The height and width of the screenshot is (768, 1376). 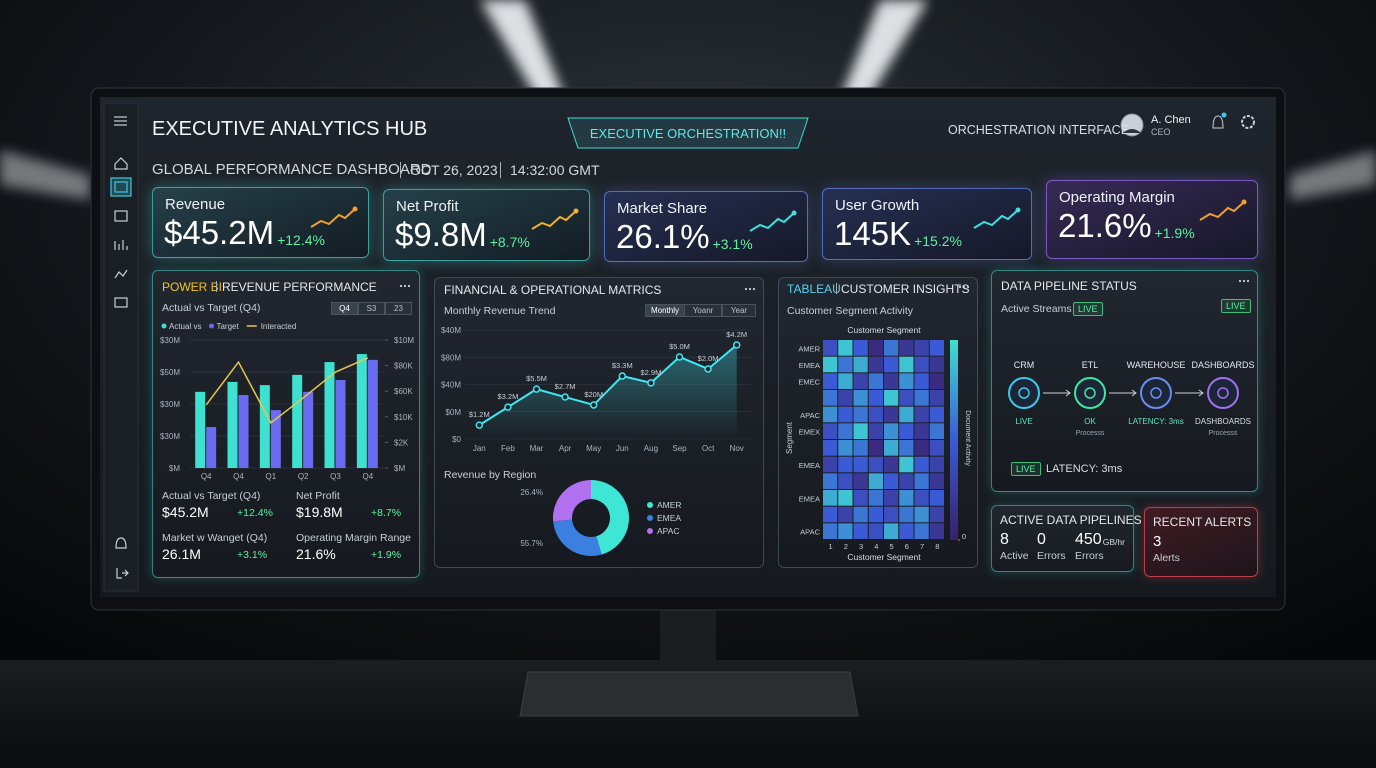 I want to click on metric-value: $19.8M, so click(x=319, y=512).